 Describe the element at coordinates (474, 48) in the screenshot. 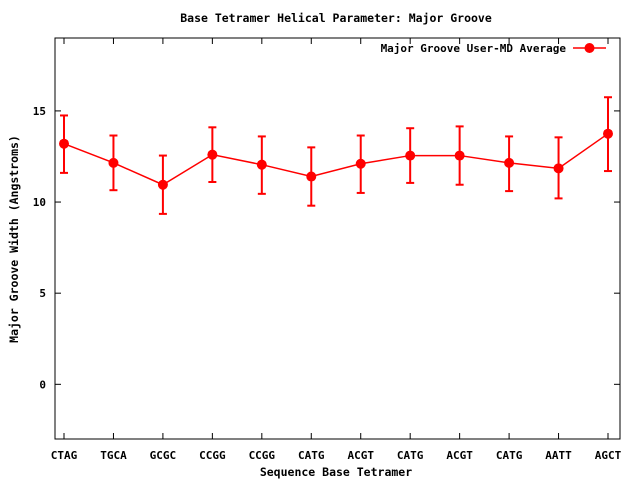

I see `legend-label: Major Groove User-MD Average` at that location.